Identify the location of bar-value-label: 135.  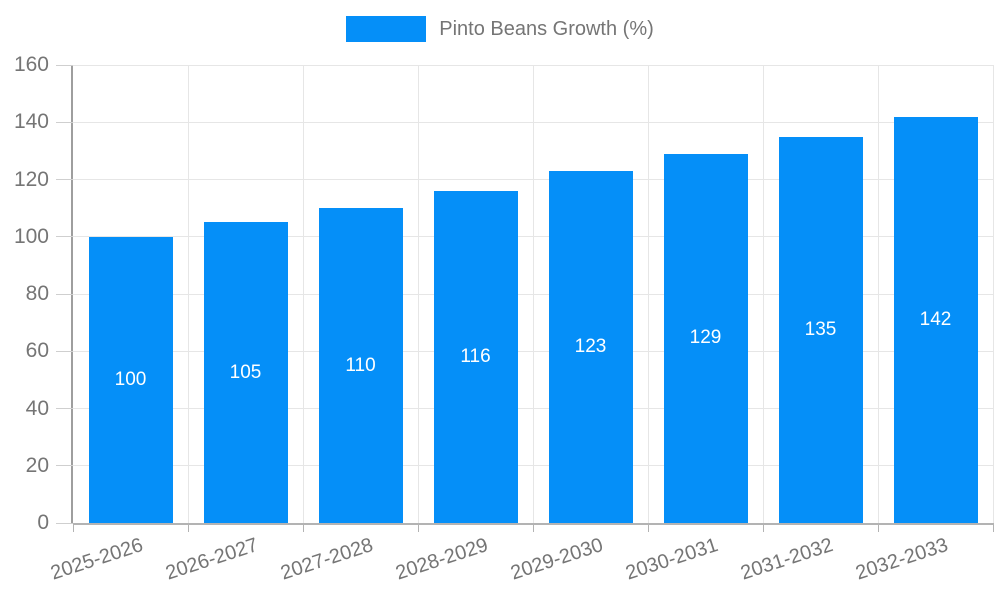
(820, 329).